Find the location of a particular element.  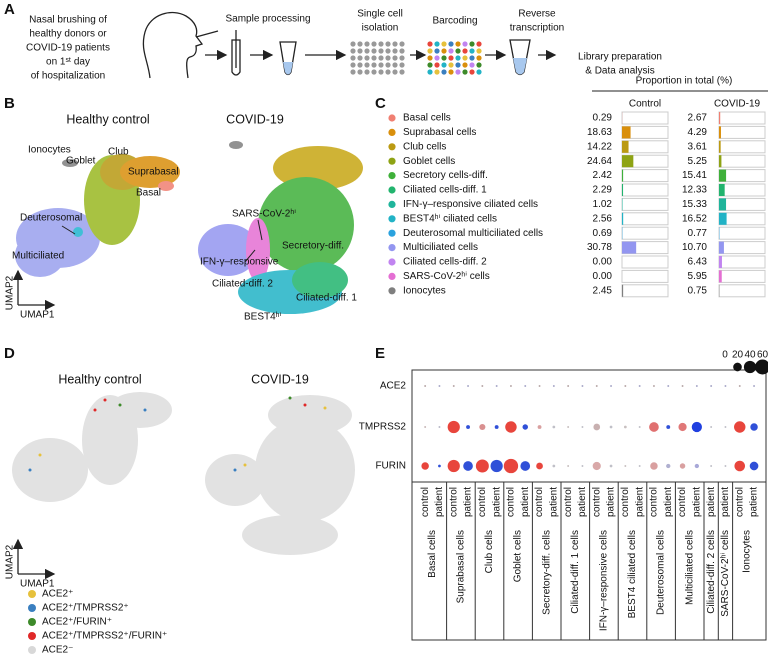

size-legend-dot is located at coordinates (737, 367).